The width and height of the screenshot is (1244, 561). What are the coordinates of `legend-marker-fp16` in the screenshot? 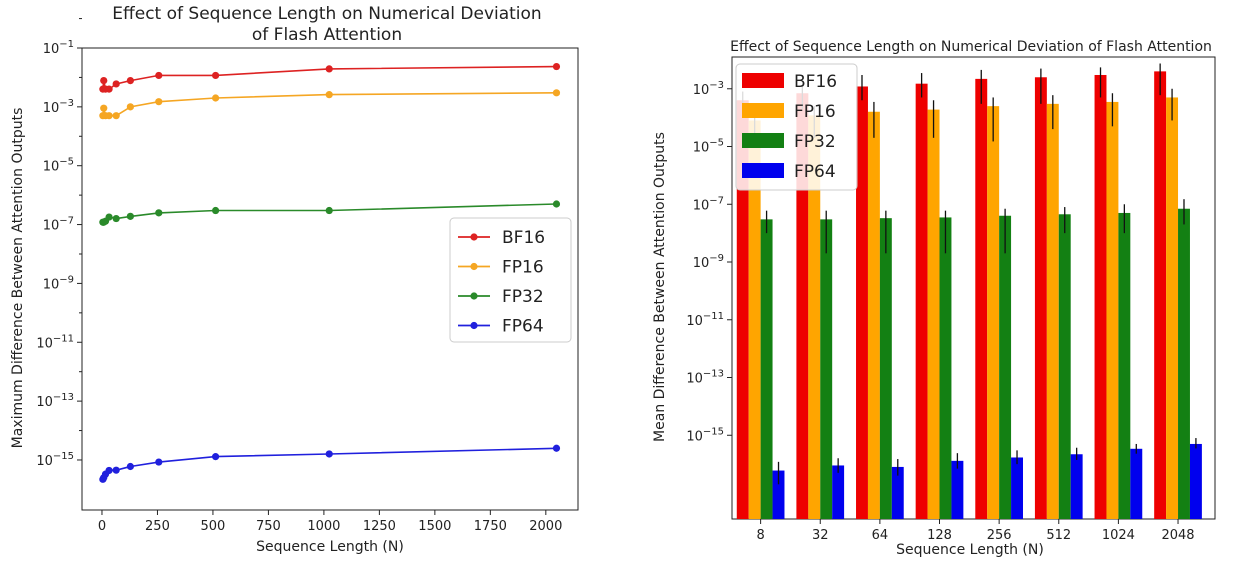 It's located at (474, 266).